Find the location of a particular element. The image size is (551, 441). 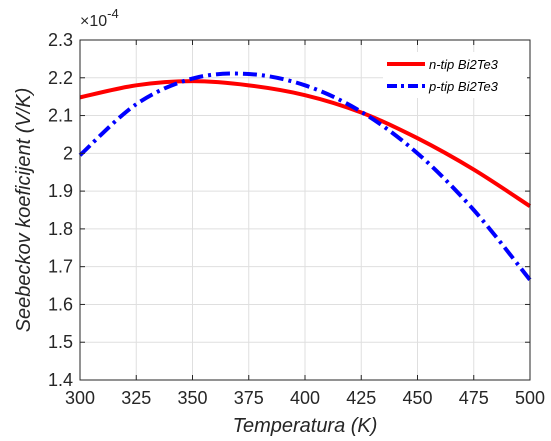

x-tick-label: 375 is located at coordinates (249, 398).